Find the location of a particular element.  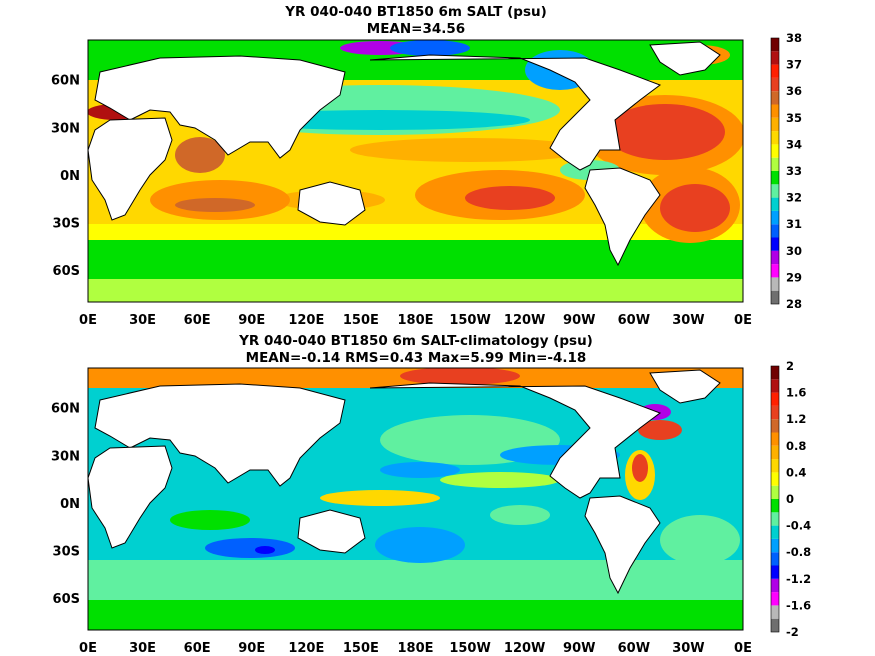

panel-salt-title: YR 040-040 BT1850 6m SALT (psu) is located at coordinates (415, 12).